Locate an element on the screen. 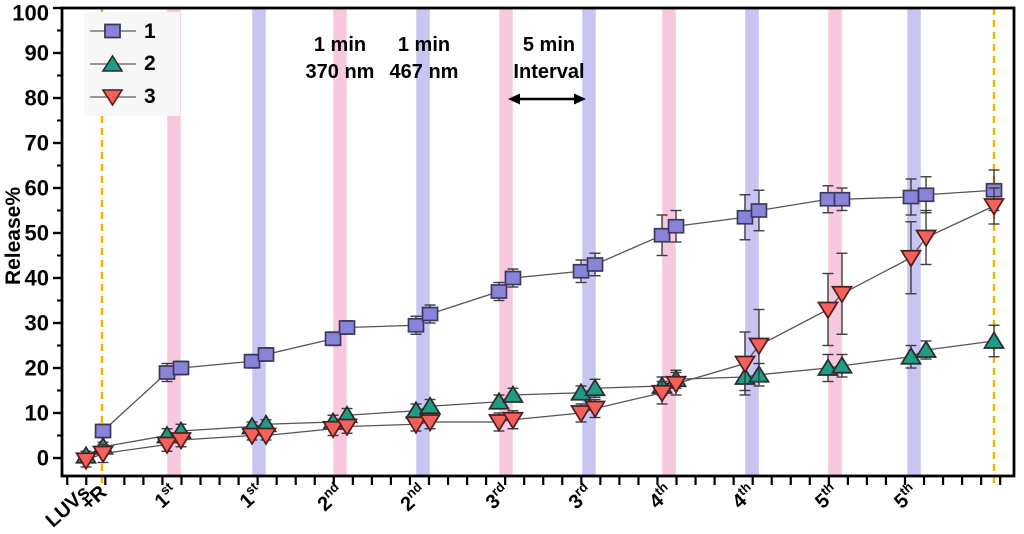  y-tick-label: 40 is located at coordinates (37, 278).